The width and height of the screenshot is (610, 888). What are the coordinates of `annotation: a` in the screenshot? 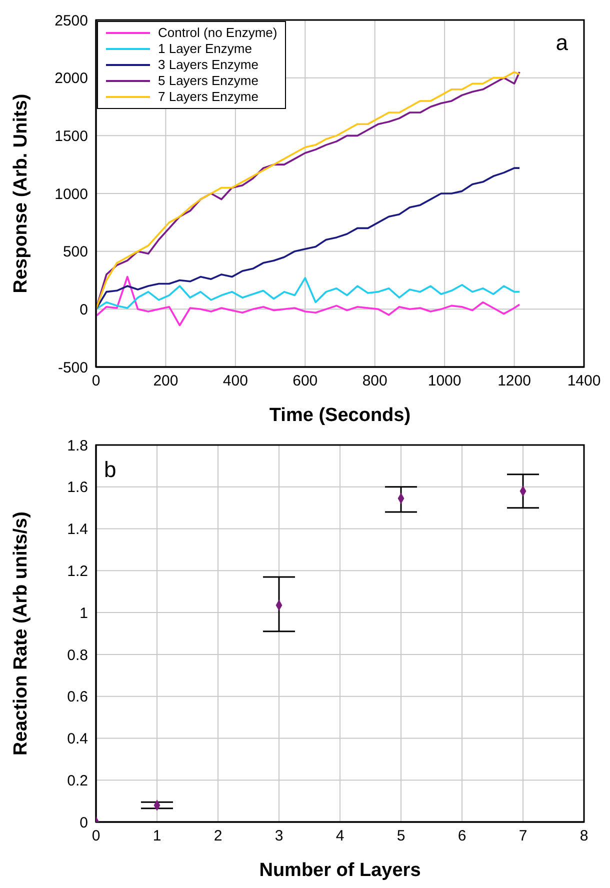 It's located at (562, 43).